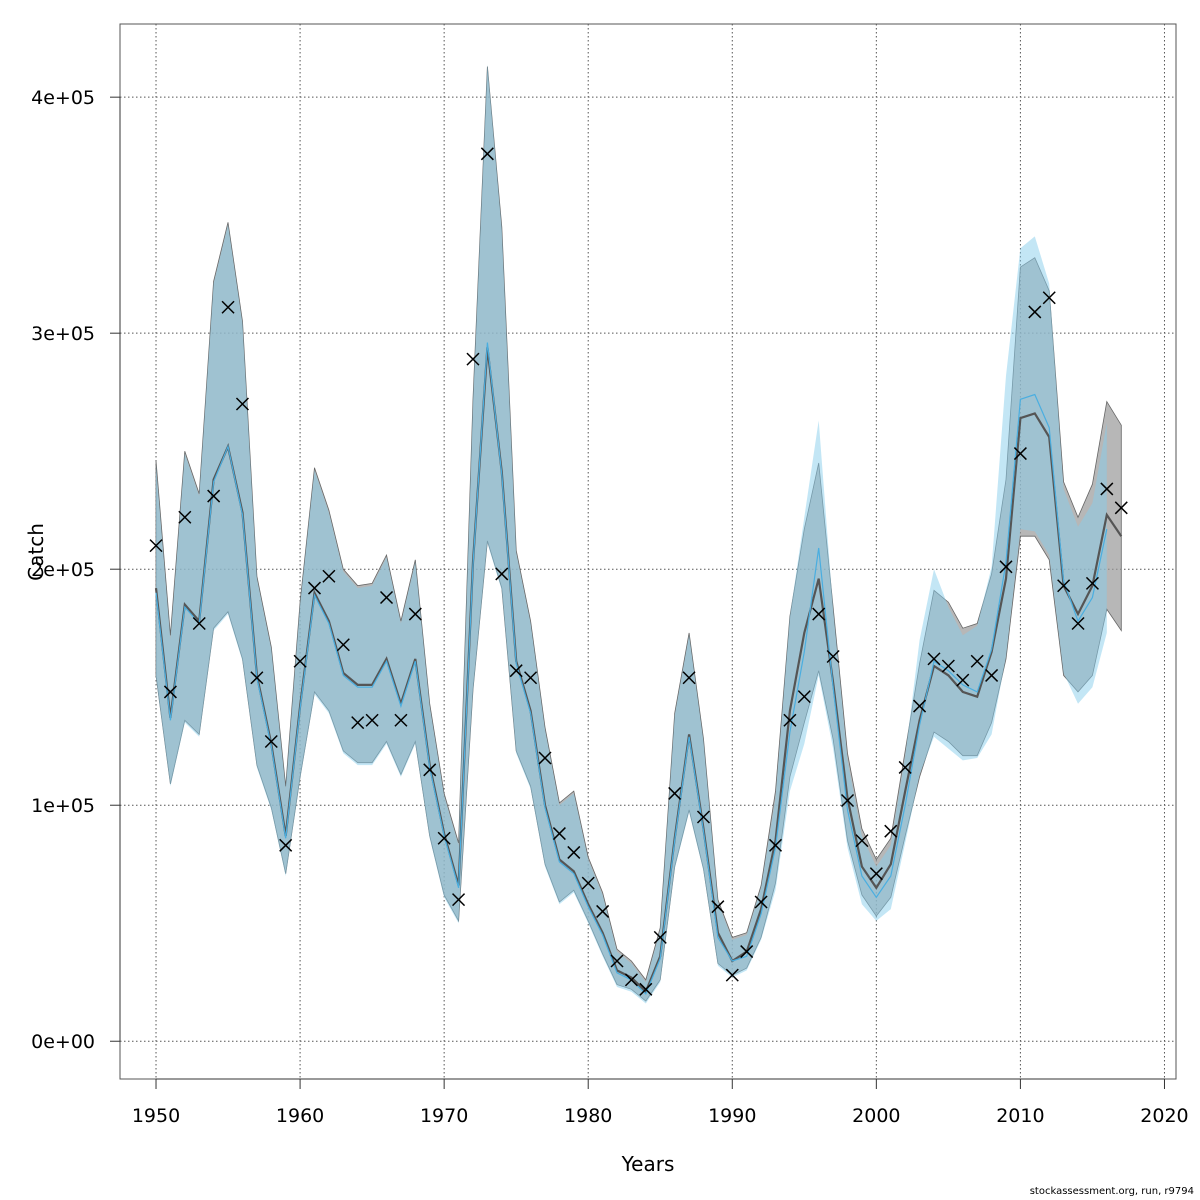  Describe the element at coordinates (372, 720) in the screenshot. I see `observed-point-1965` at that location.